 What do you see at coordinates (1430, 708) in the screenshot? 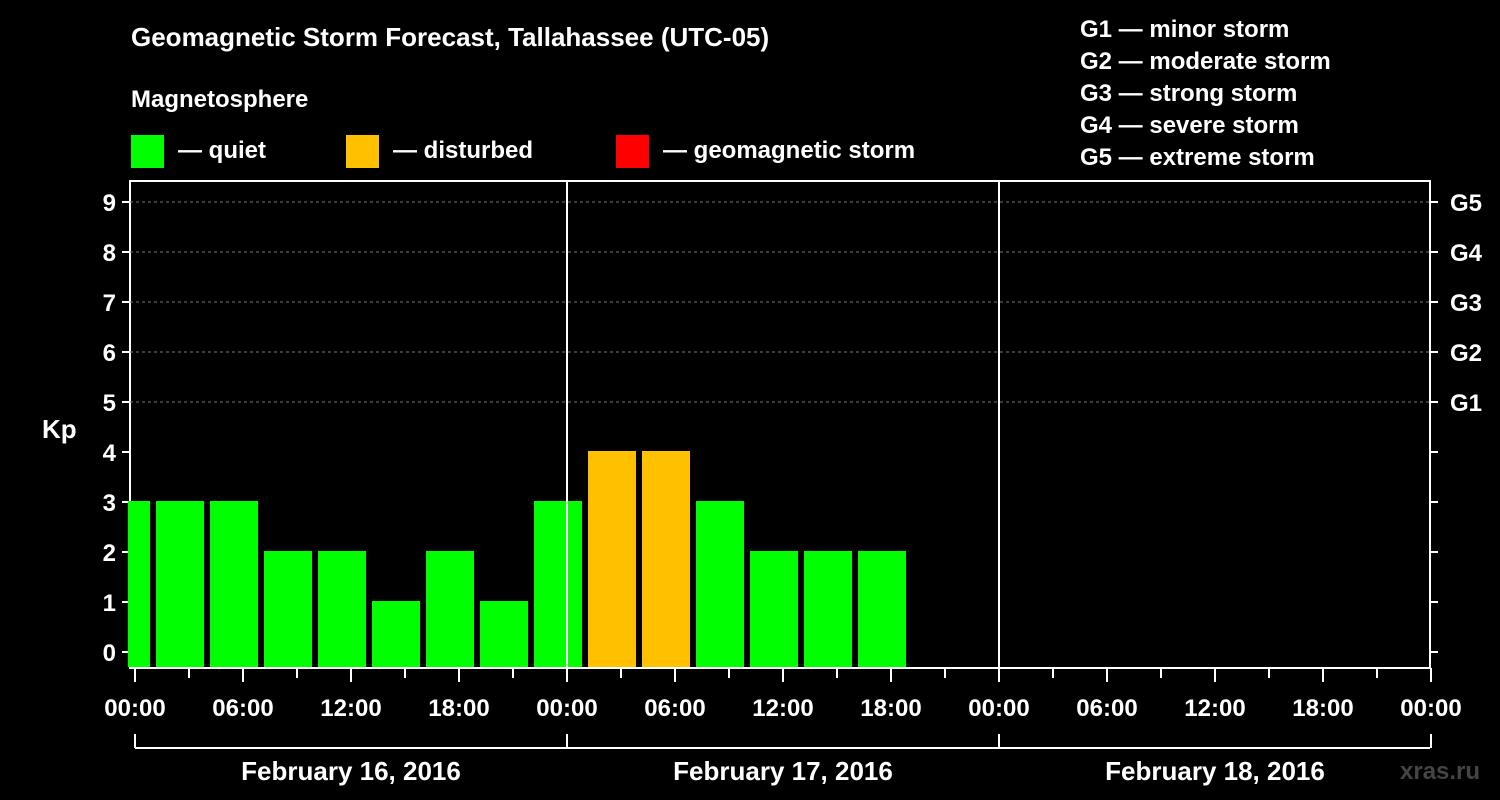
I see `x-tick-label-12: 00:00` at bounding box center [1430, 708].